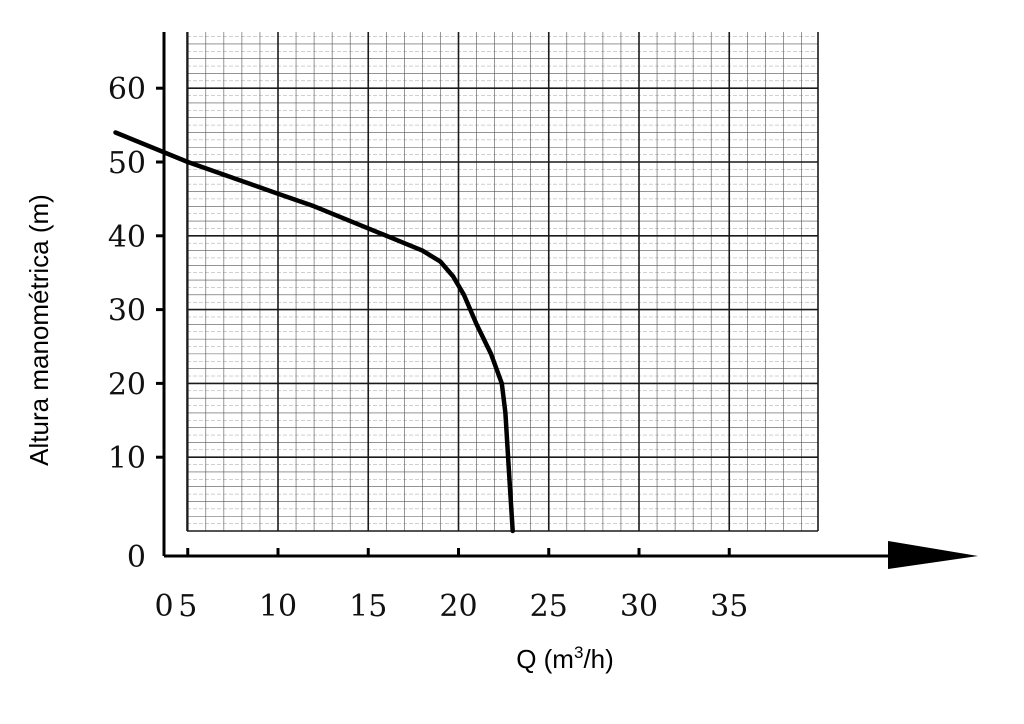  What do you see at coordinates (278, 606) in the screenshot?
I see `x-tick-label: 10` at bounding box center [278, 606].